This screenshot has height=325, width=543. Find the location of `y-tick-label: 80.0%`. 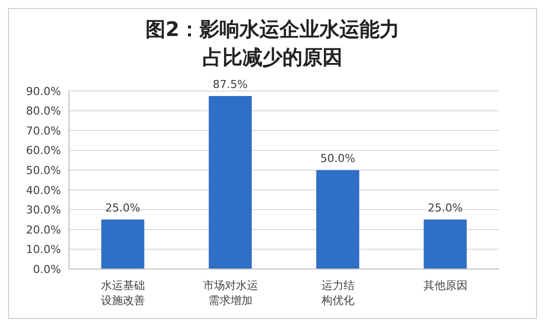

y-tick-label: 80.0% is located at coordinates (43, 111).